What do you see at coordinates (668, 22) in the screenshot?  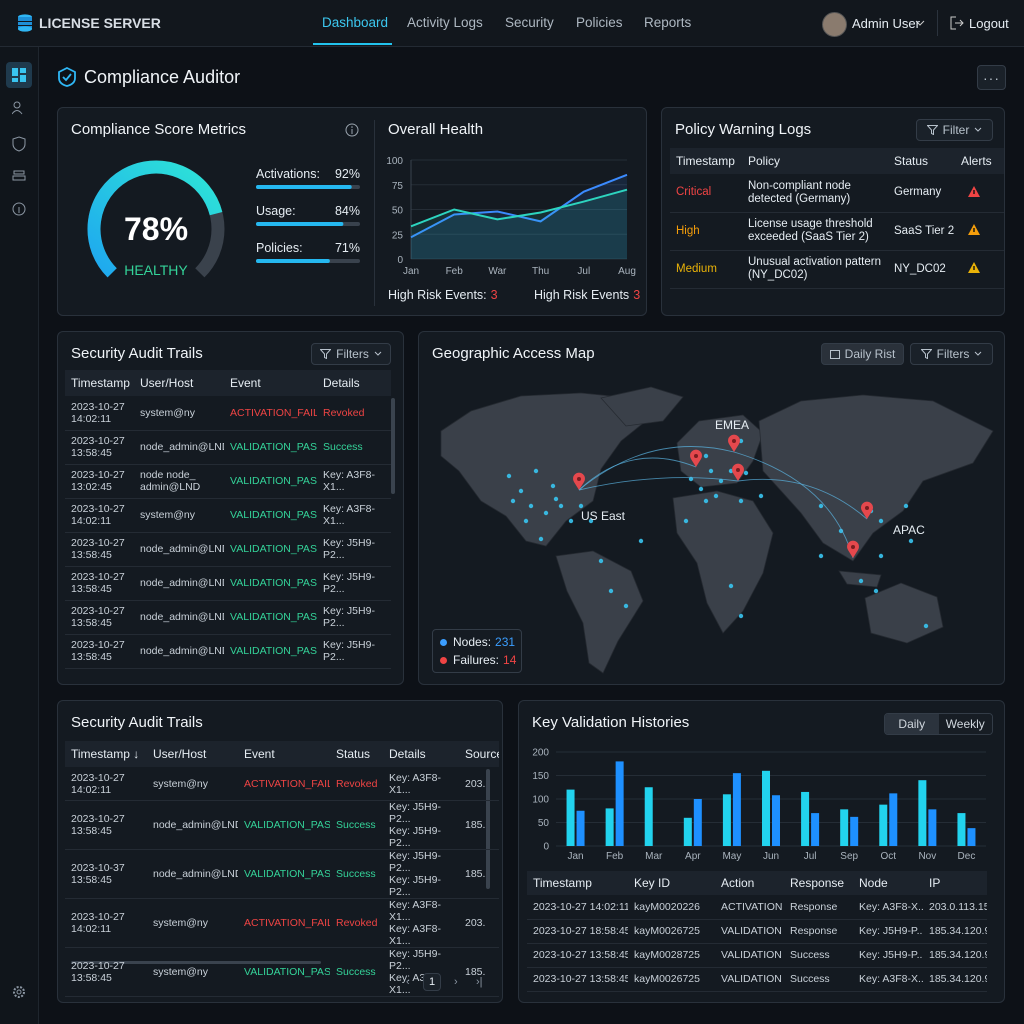 I see `nav-tab: Reports` at bounding box center [668, 22].